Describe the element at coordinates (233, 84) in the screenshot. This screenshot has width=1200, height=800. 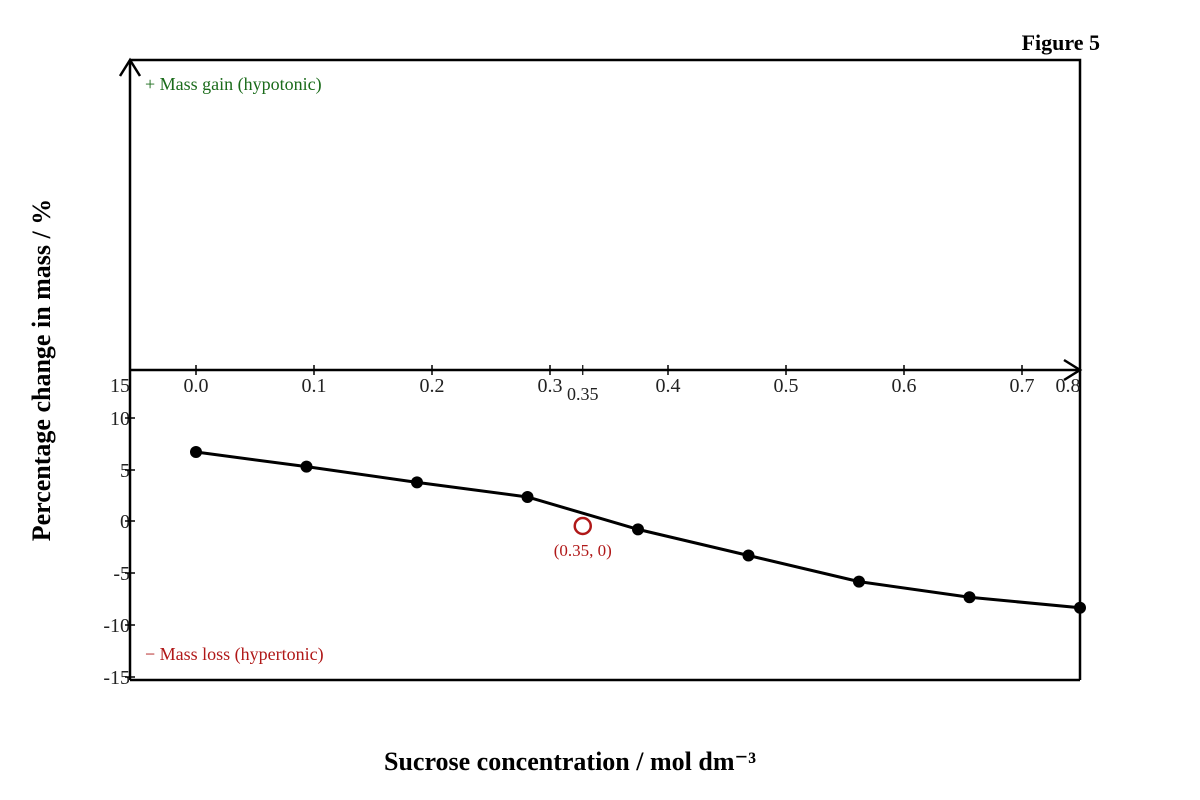
I see `mass-gain-label: + Mass gain (hypotonic)` at that location.